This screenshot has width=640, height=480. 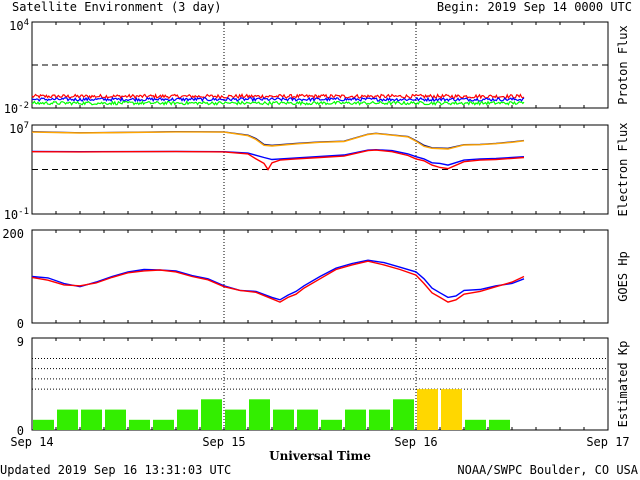 What do you see at coordinates (13, 234) in the screenshot?
I see `goes_hp-y-tick-top: 200` at bounding box center [13, 234].